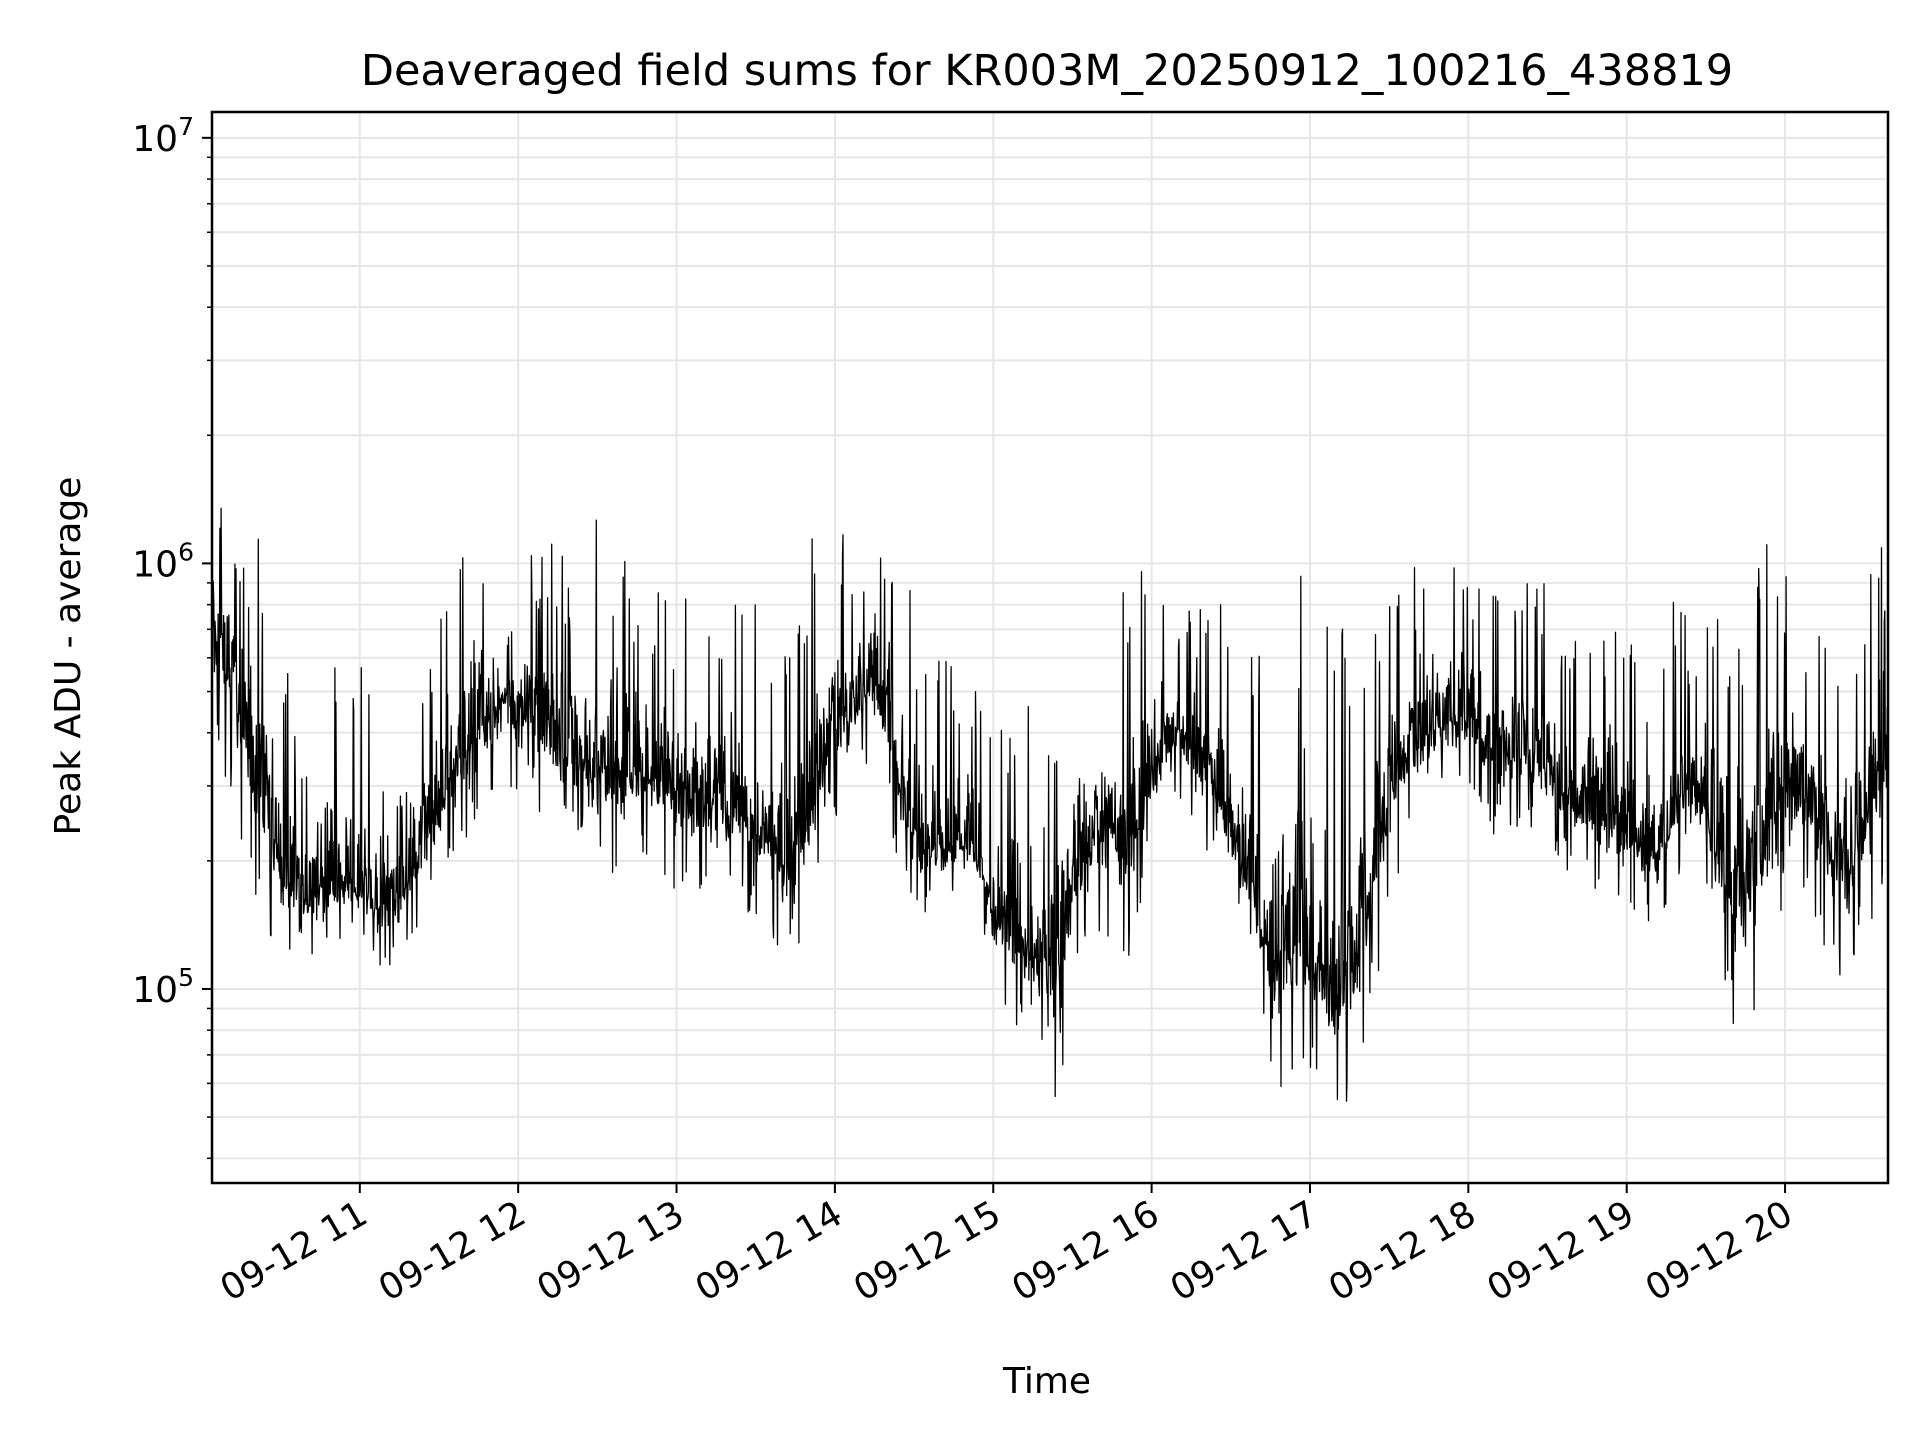 The height and width of the screenshot is (1445, 1920). What do you see at coordinates (163, 136) in the screenshot?
I see `y-tick-label: 10⁷` at bounding box center [163, 136].